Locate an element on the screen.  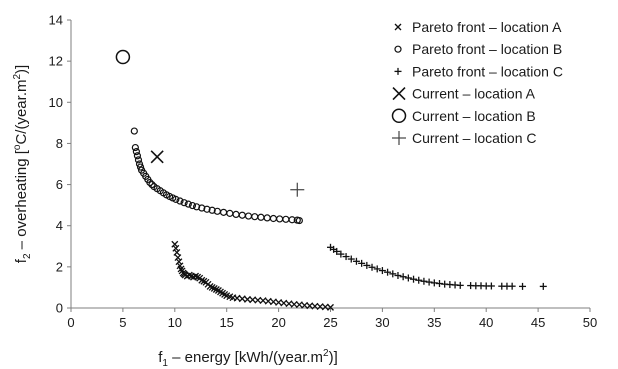
x-axis-label: f1 – energy [kWh/(year.m2)] is located at coordinates (248, 358).